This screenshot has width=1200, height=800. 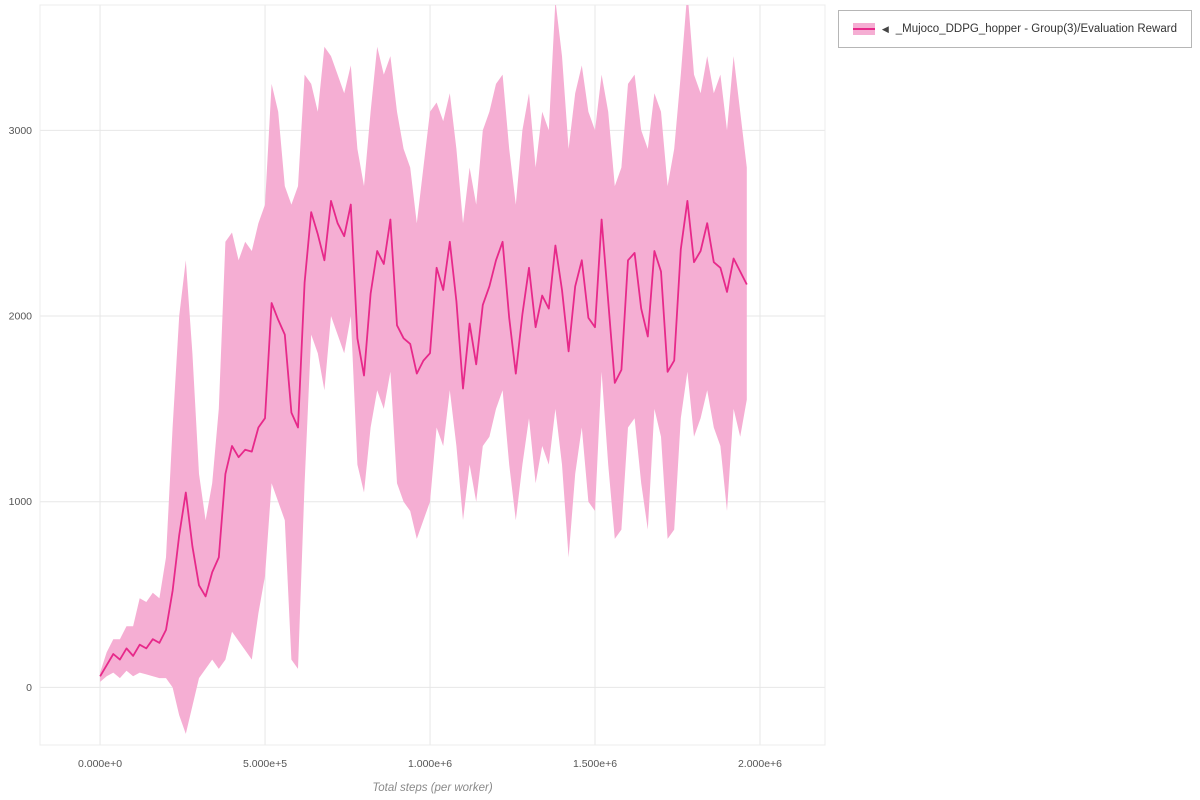 I want to click on y-tick-label: 2000, so click(x=21, y=317).